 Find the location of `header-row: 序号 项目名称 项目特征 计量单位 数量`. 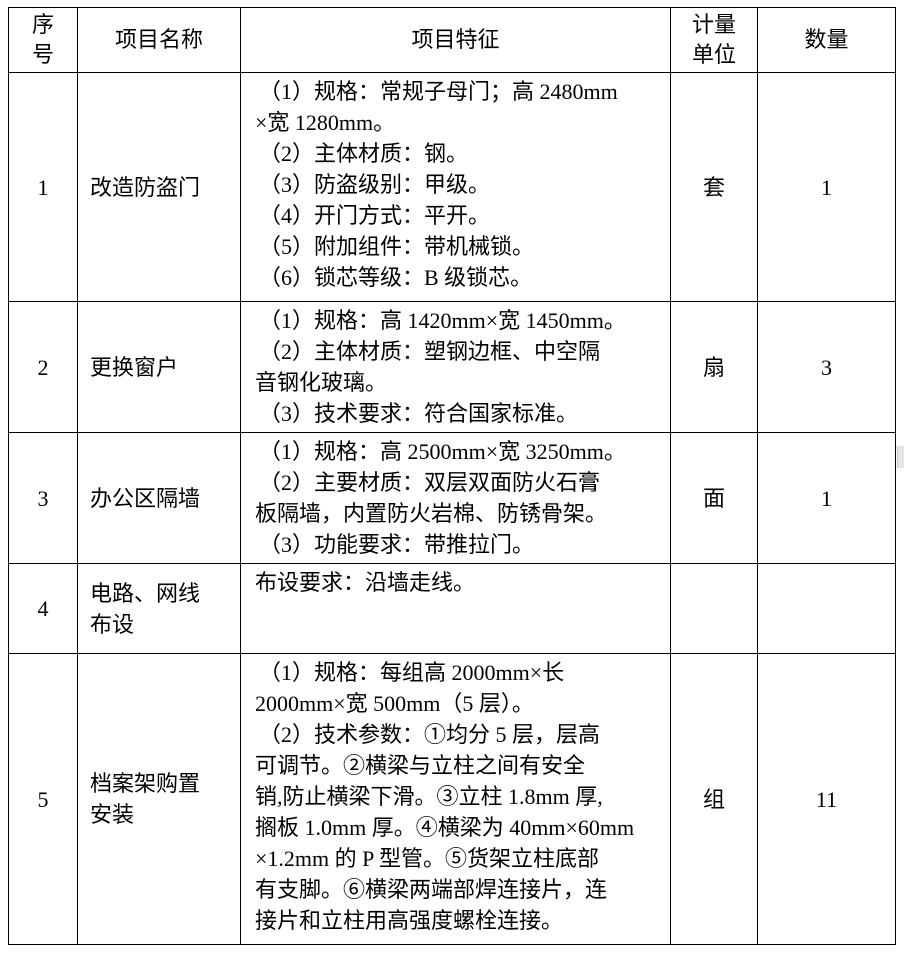

header-row: 序号 项目名称 项目特征 计量单位 数量 is located at coordinates (452, 40).